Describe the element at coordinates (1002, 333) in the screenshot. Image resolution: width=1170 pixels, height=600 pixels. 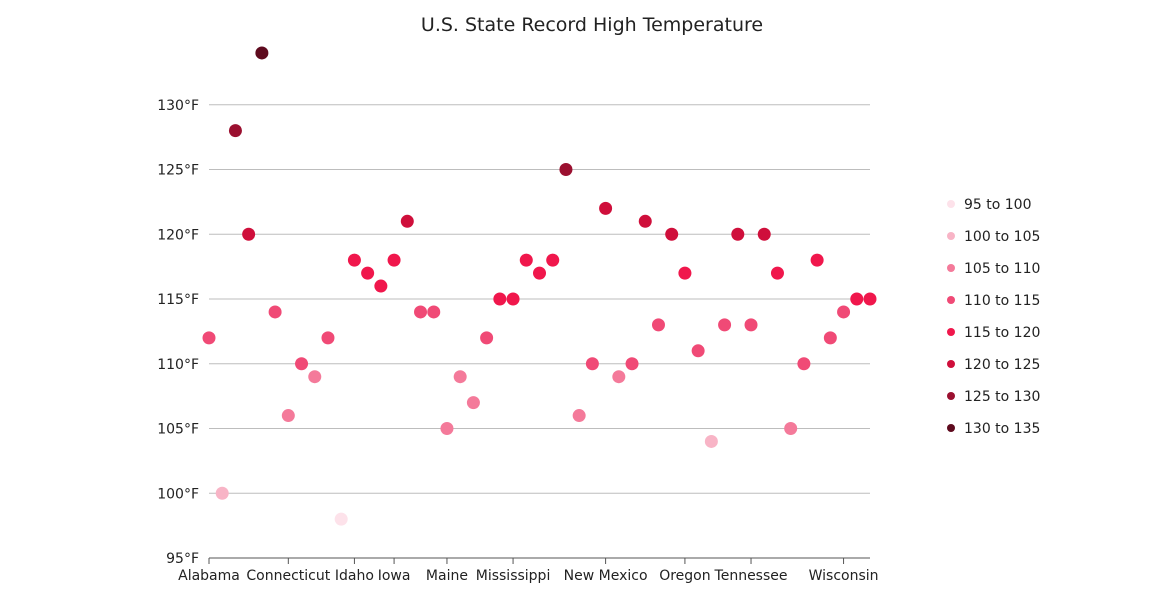
I see `legend-label: 115 to 120` at that location.